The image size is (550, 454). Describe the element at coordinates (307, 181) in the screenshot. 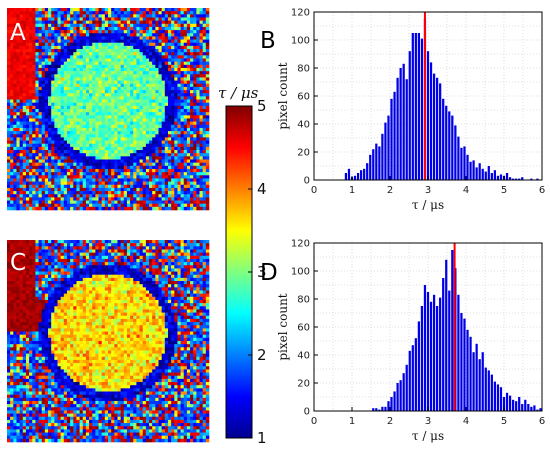

I see `y-tick-label: 0` at that location.